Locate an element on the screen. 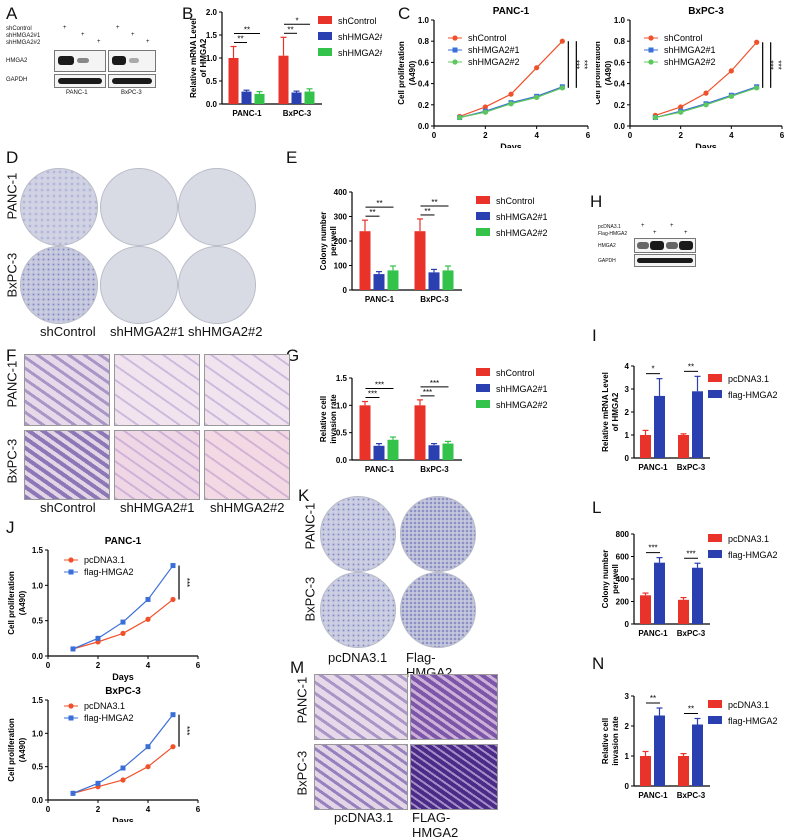 This screenshot has height=840, width=790. y-tick-label: 0.0 is located at coordinates (212, 104).